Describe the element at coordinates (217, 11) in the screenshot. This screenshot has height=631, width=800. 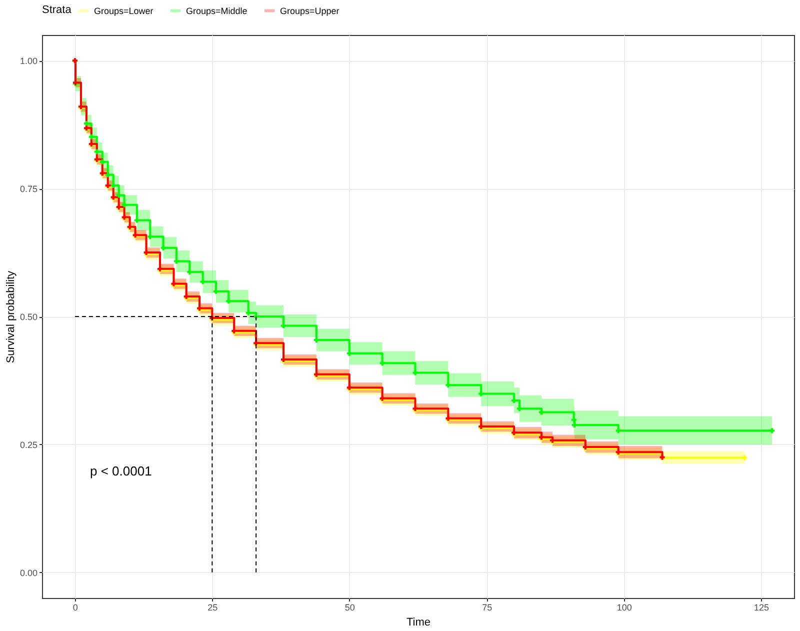
I see `legend-label: Groups=Middle` at that location.